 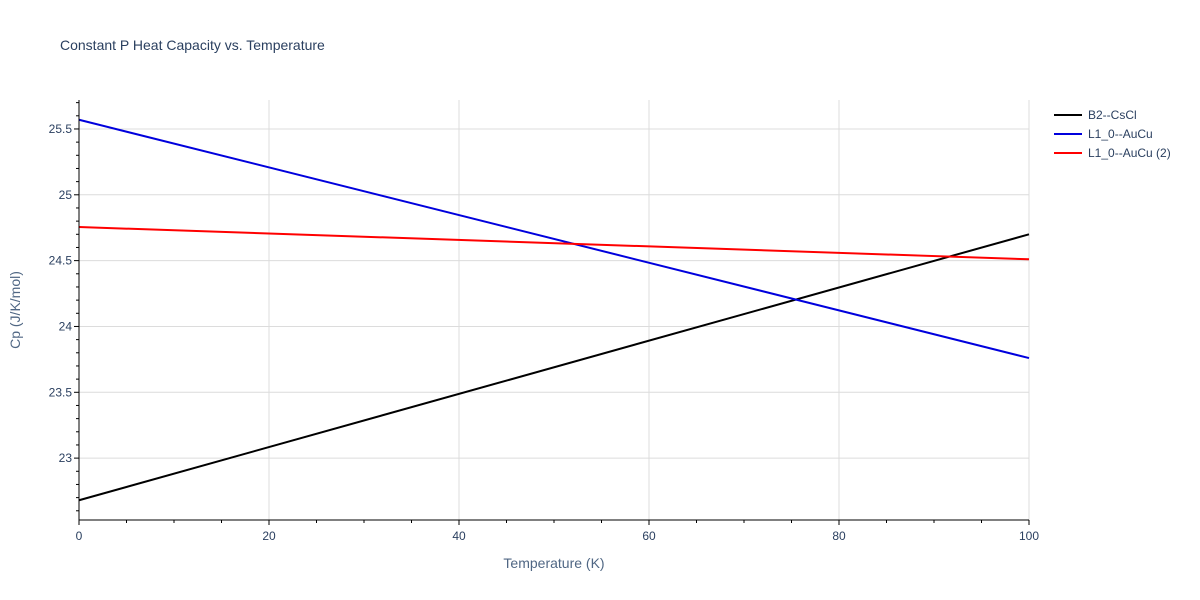 I want to click on y-tick-label: 23.5, so click(x=61, y=392).